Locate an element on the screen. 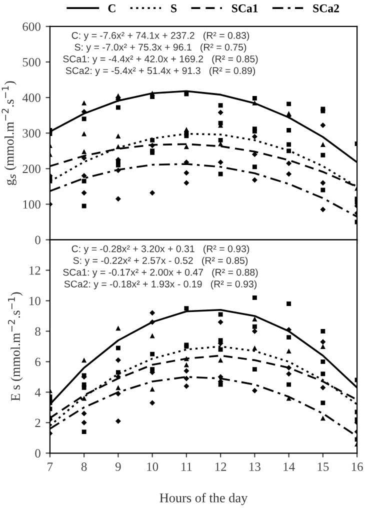 The width and height of the screenshot is (370, 508). x-tick-label: 11 is located at coordinates (187, 466).